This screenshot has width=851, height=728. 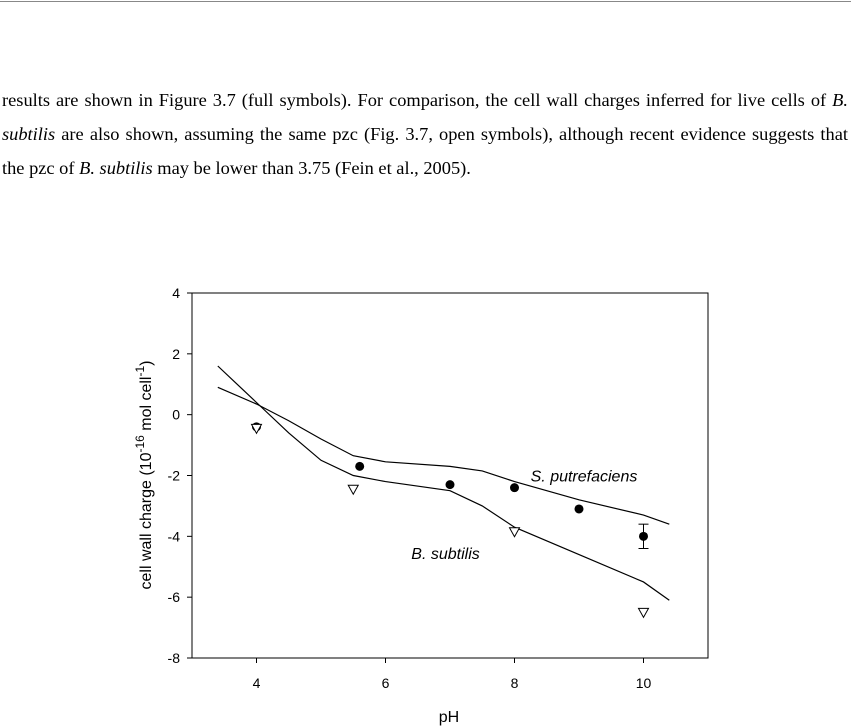 What do you see at coordinates (176, 293) in the screenshot?
I see `y-tick-label: 4` at bounding box center [176, 293].